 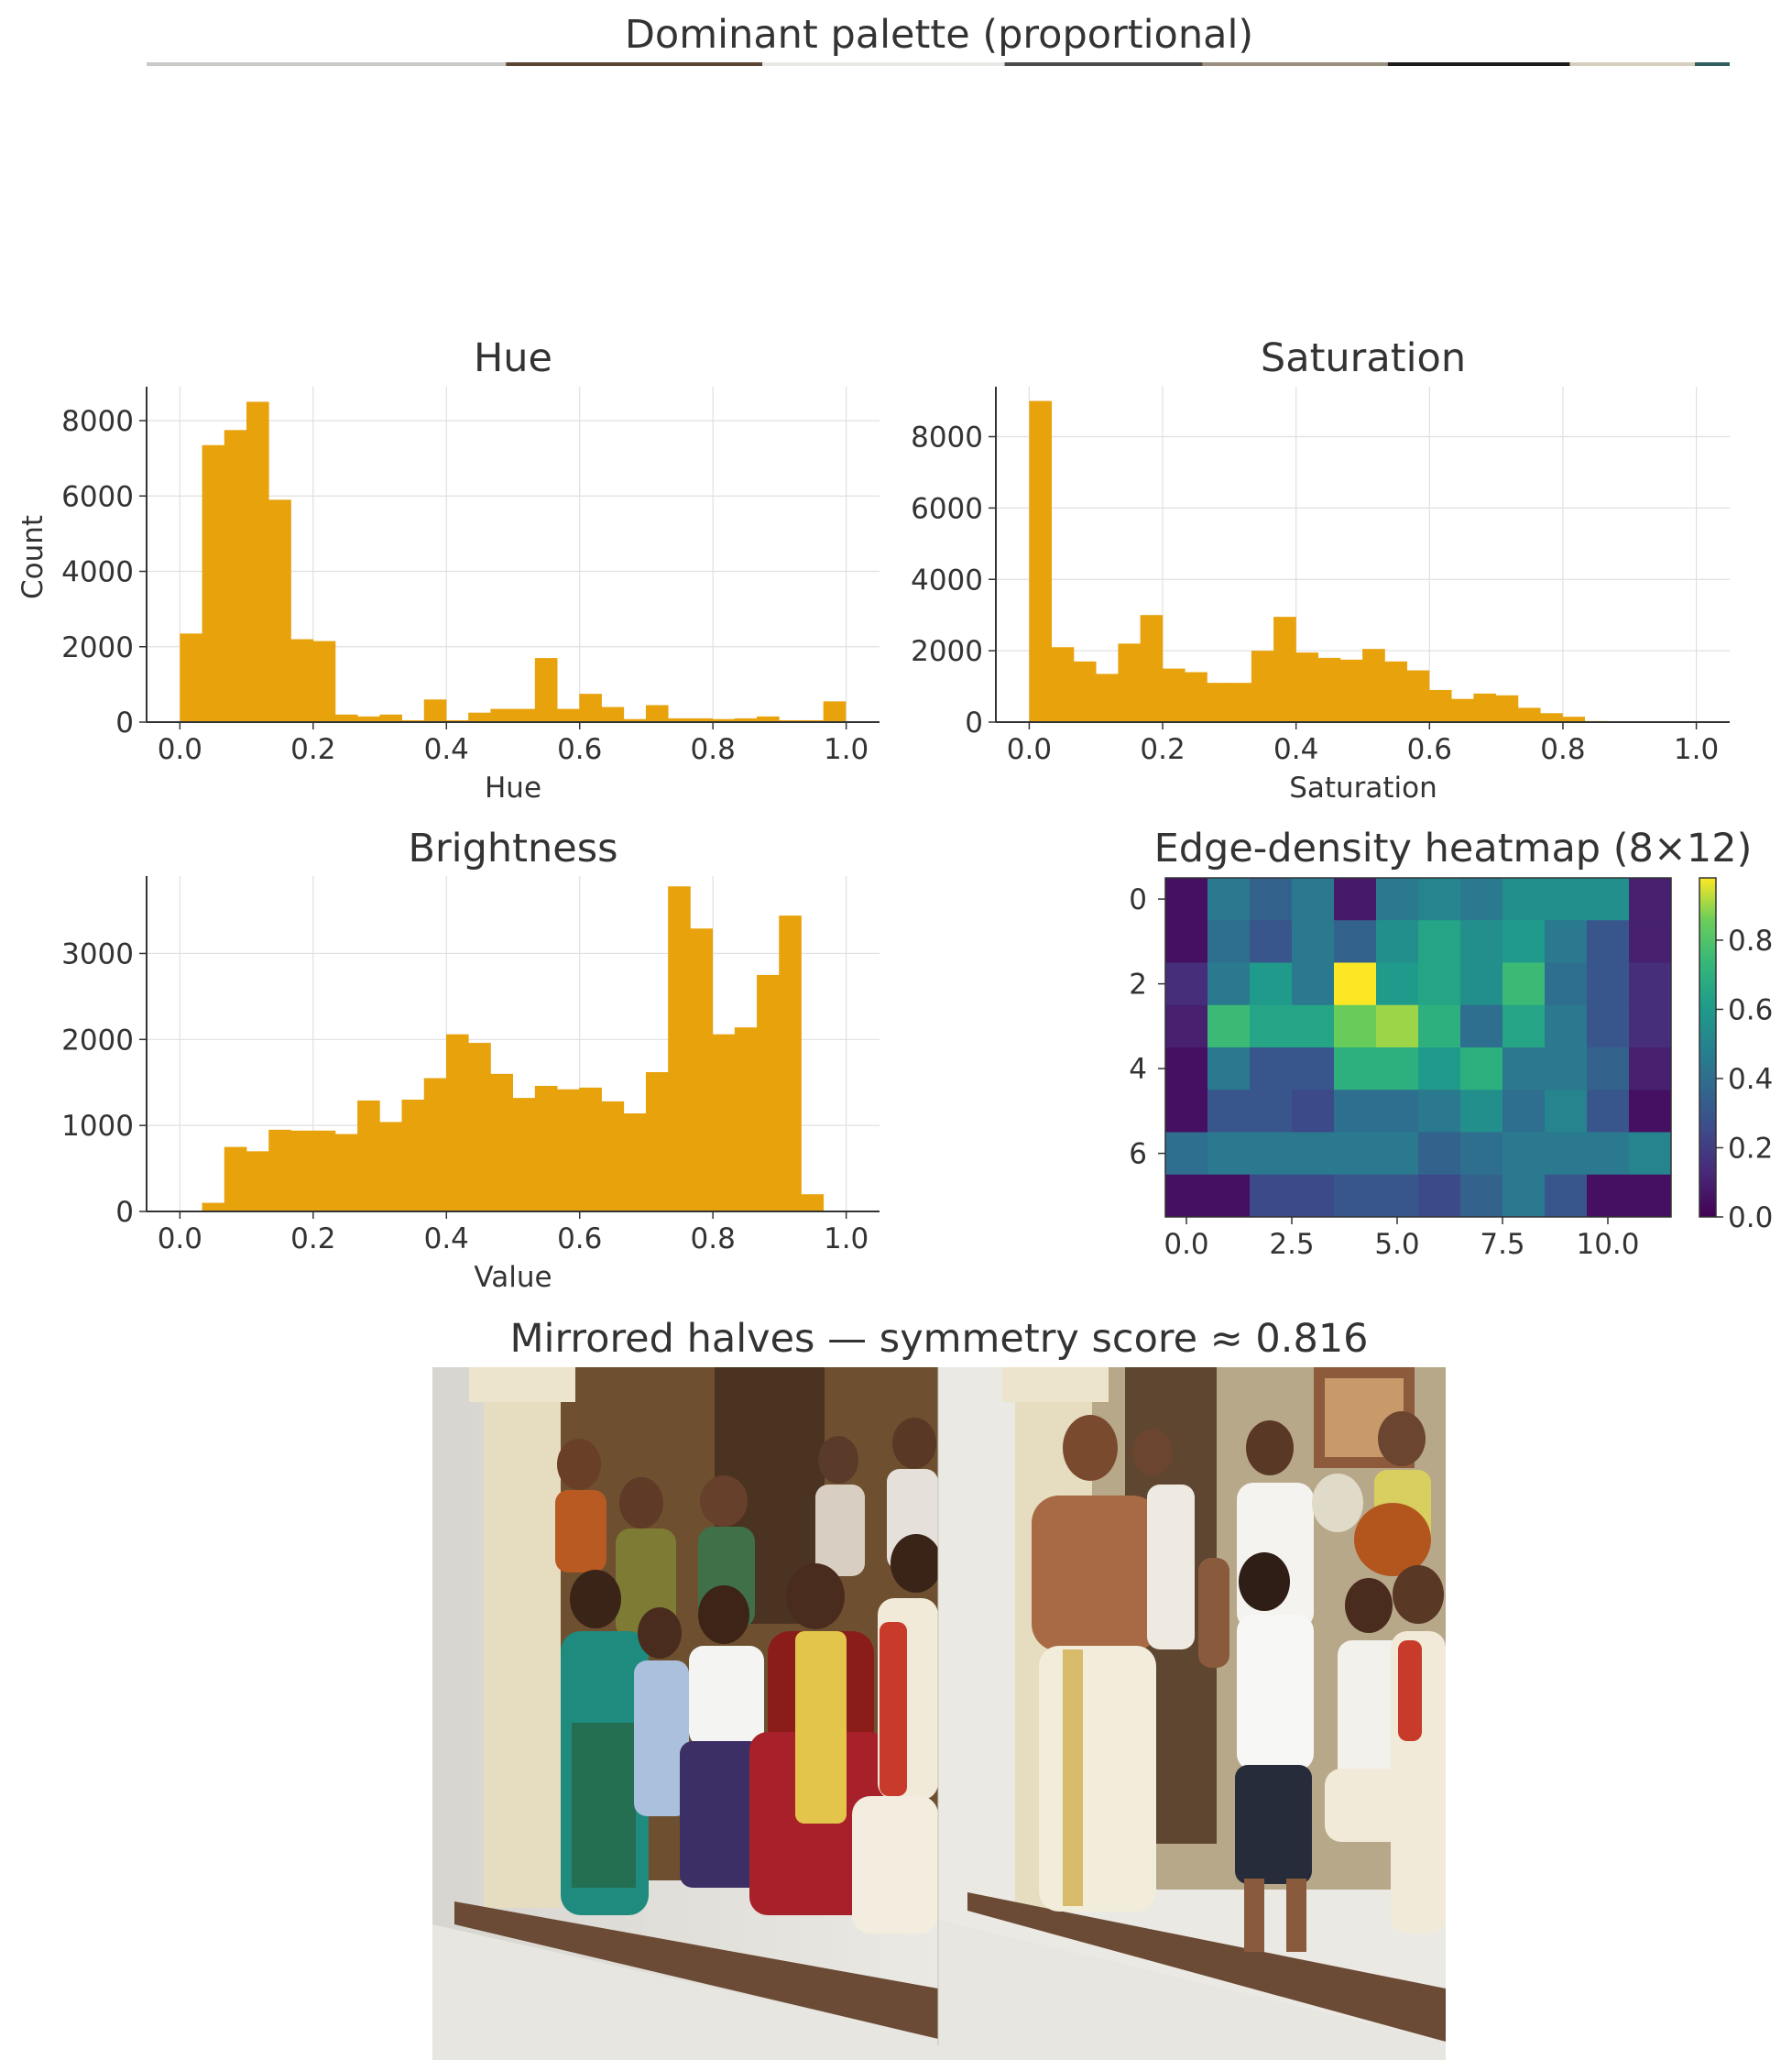 I want to click on x-tick-label: 0.6, so click(x=580, y=1238).